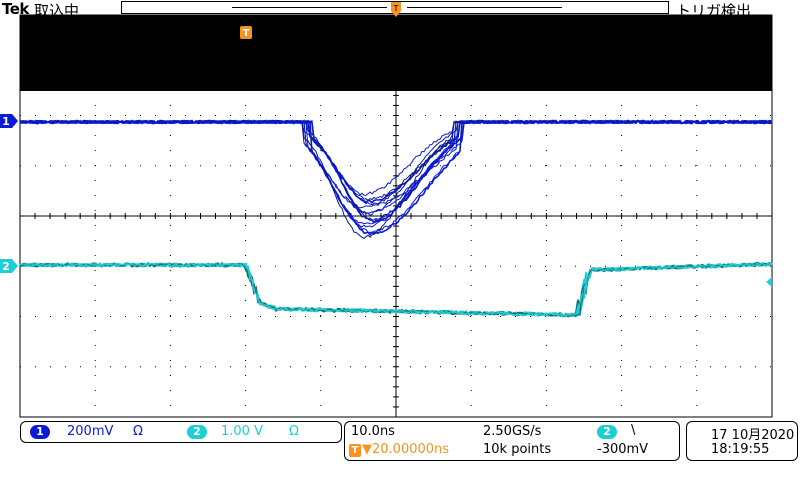 The width and height of the screenshot is (800, 480). What do you see at coordinates (6, 121) in the screenshot?
I see `svg-text: 1` at bounding box center [6, 121].